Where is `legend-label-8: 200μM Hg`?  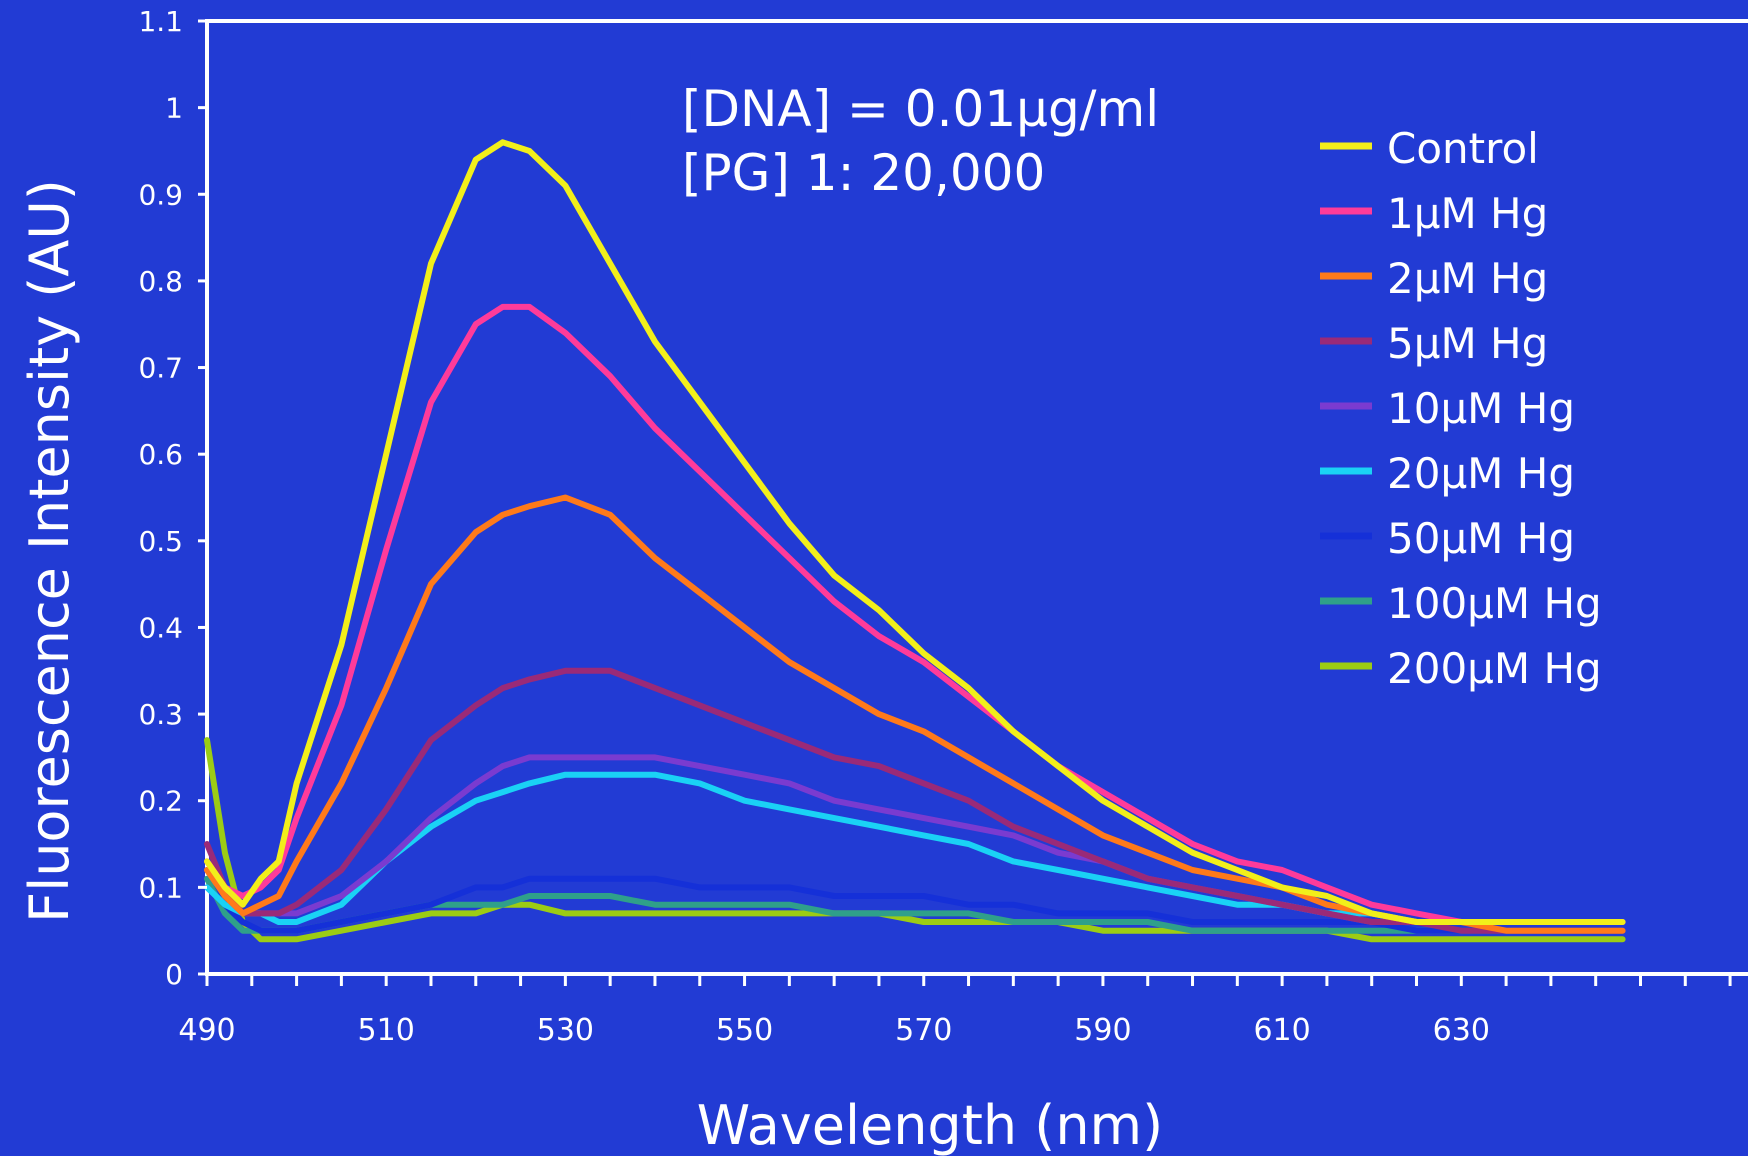
legend-label-8: 200μM Hg is located at coordinates (1494, 668).